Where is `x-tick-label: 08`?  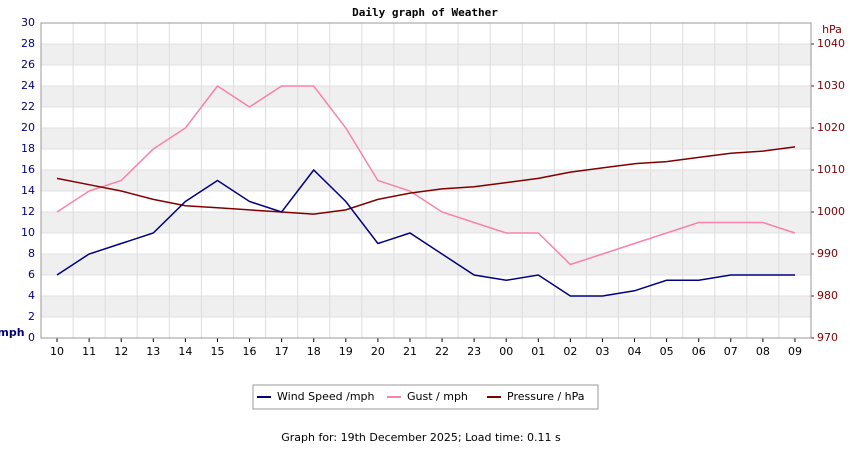 x-tick-label: 08 is located at coordinates (763, 351).